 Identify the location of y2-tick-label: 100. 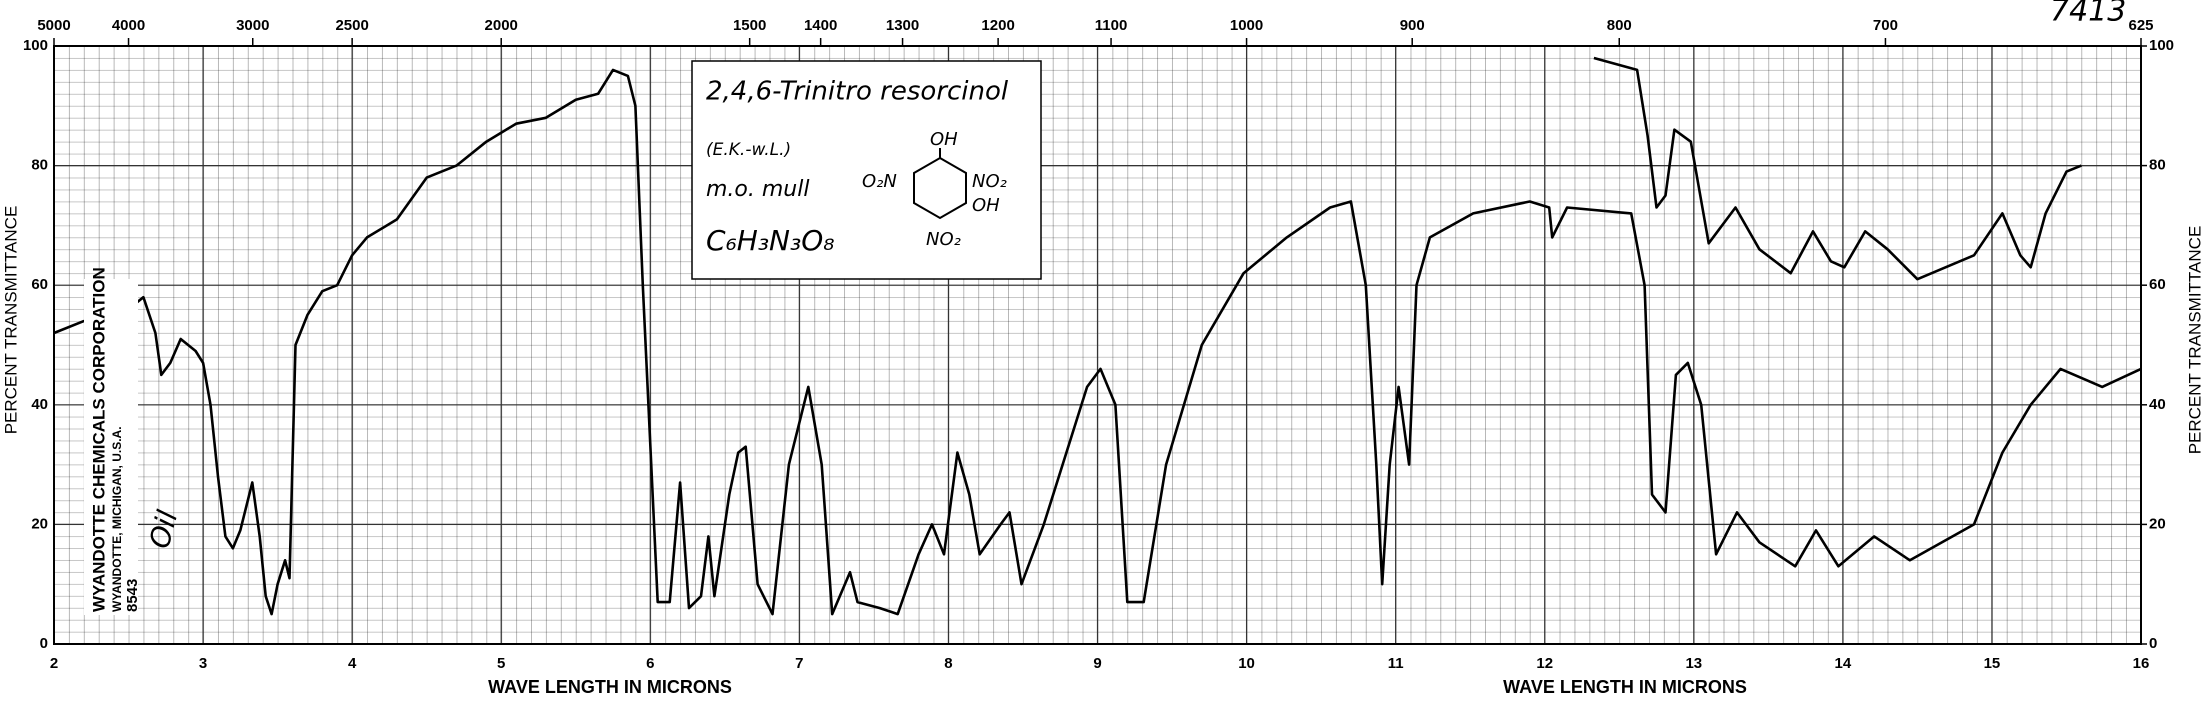
(2161, 45).